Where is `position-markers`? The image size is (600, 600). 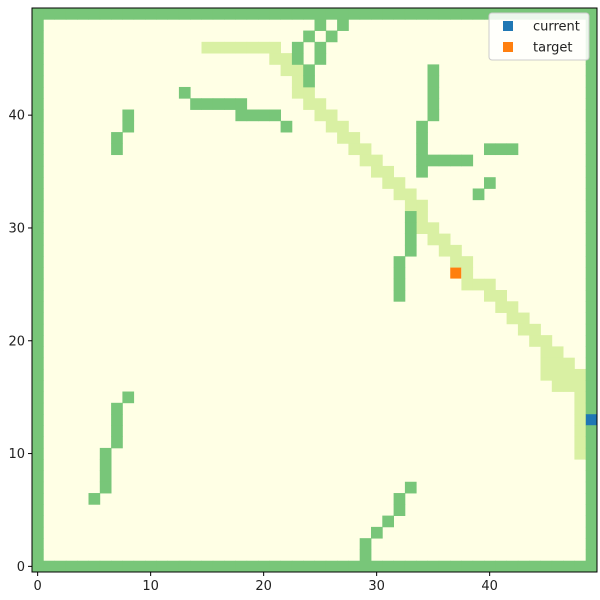 position-markers is located at coordinates (523, 346).